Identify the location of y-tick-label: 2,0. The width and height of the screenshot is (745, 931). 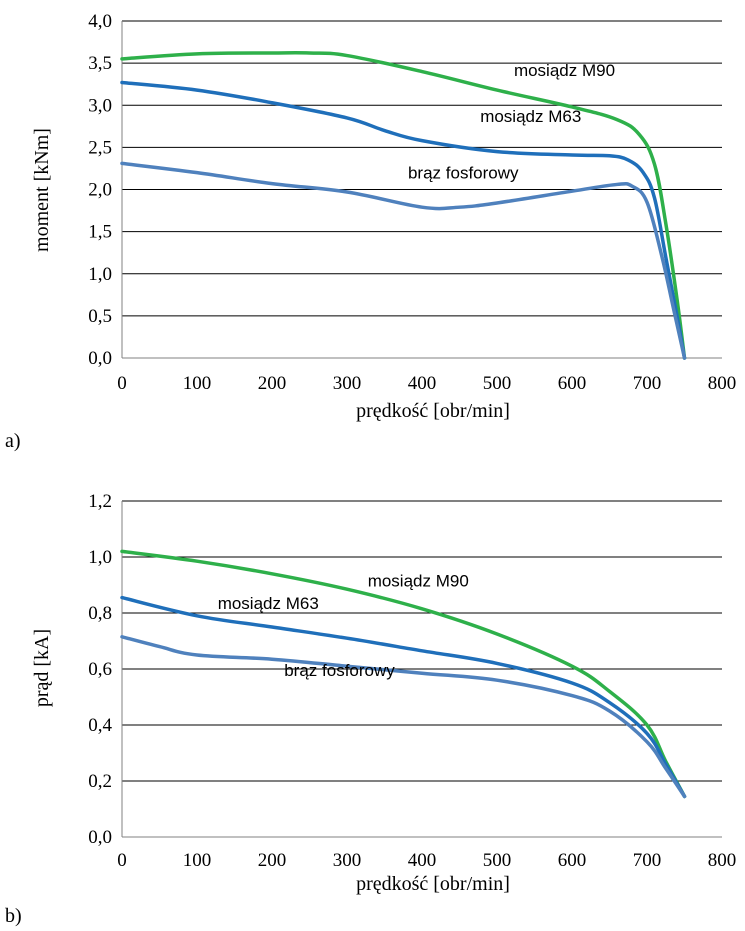
(100, 190).